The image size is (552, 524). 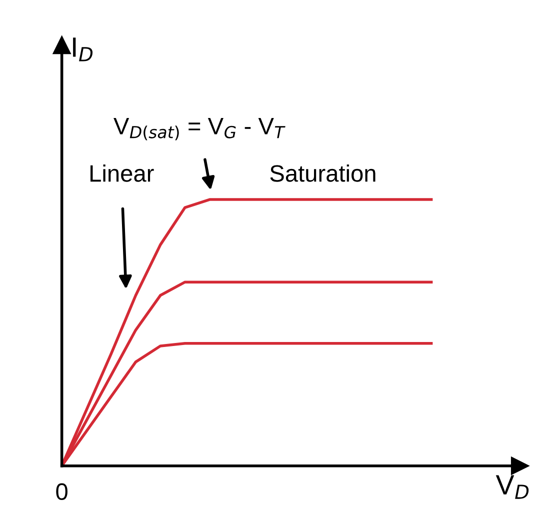 I want to click on text: Linear, so click(x=122, y=173).